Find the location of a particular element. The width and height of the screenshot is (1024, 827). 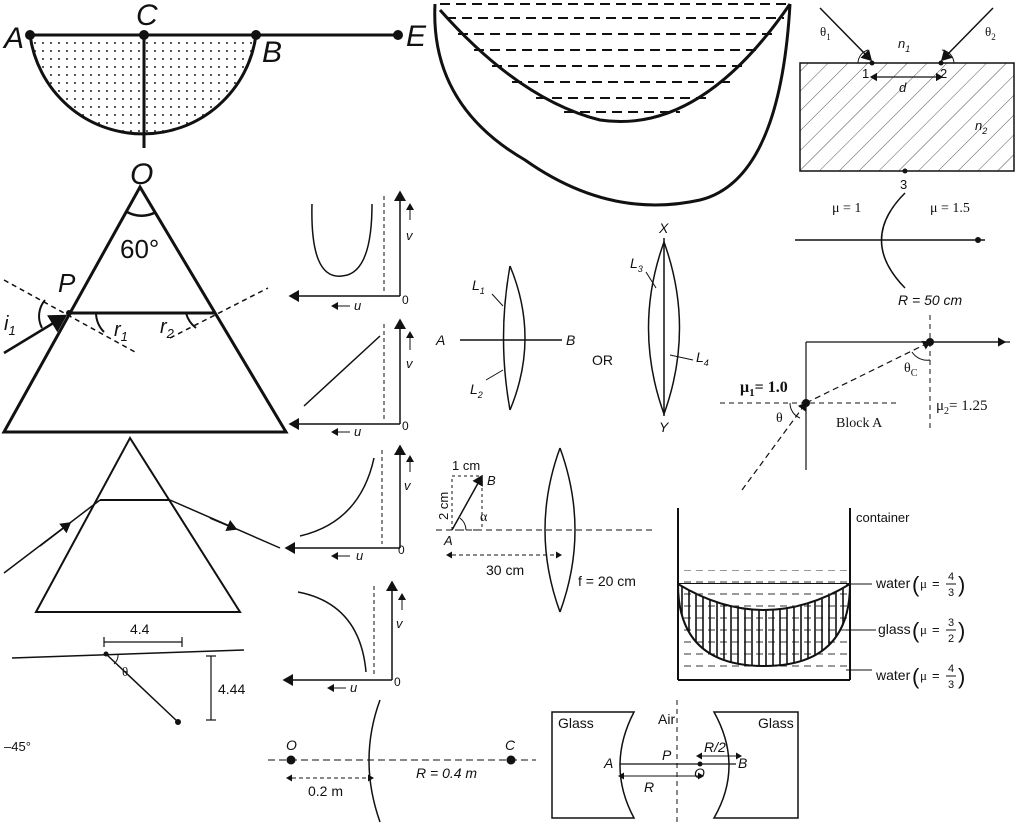

bowl-liquid-diagram is located at coordinates (612, 105).